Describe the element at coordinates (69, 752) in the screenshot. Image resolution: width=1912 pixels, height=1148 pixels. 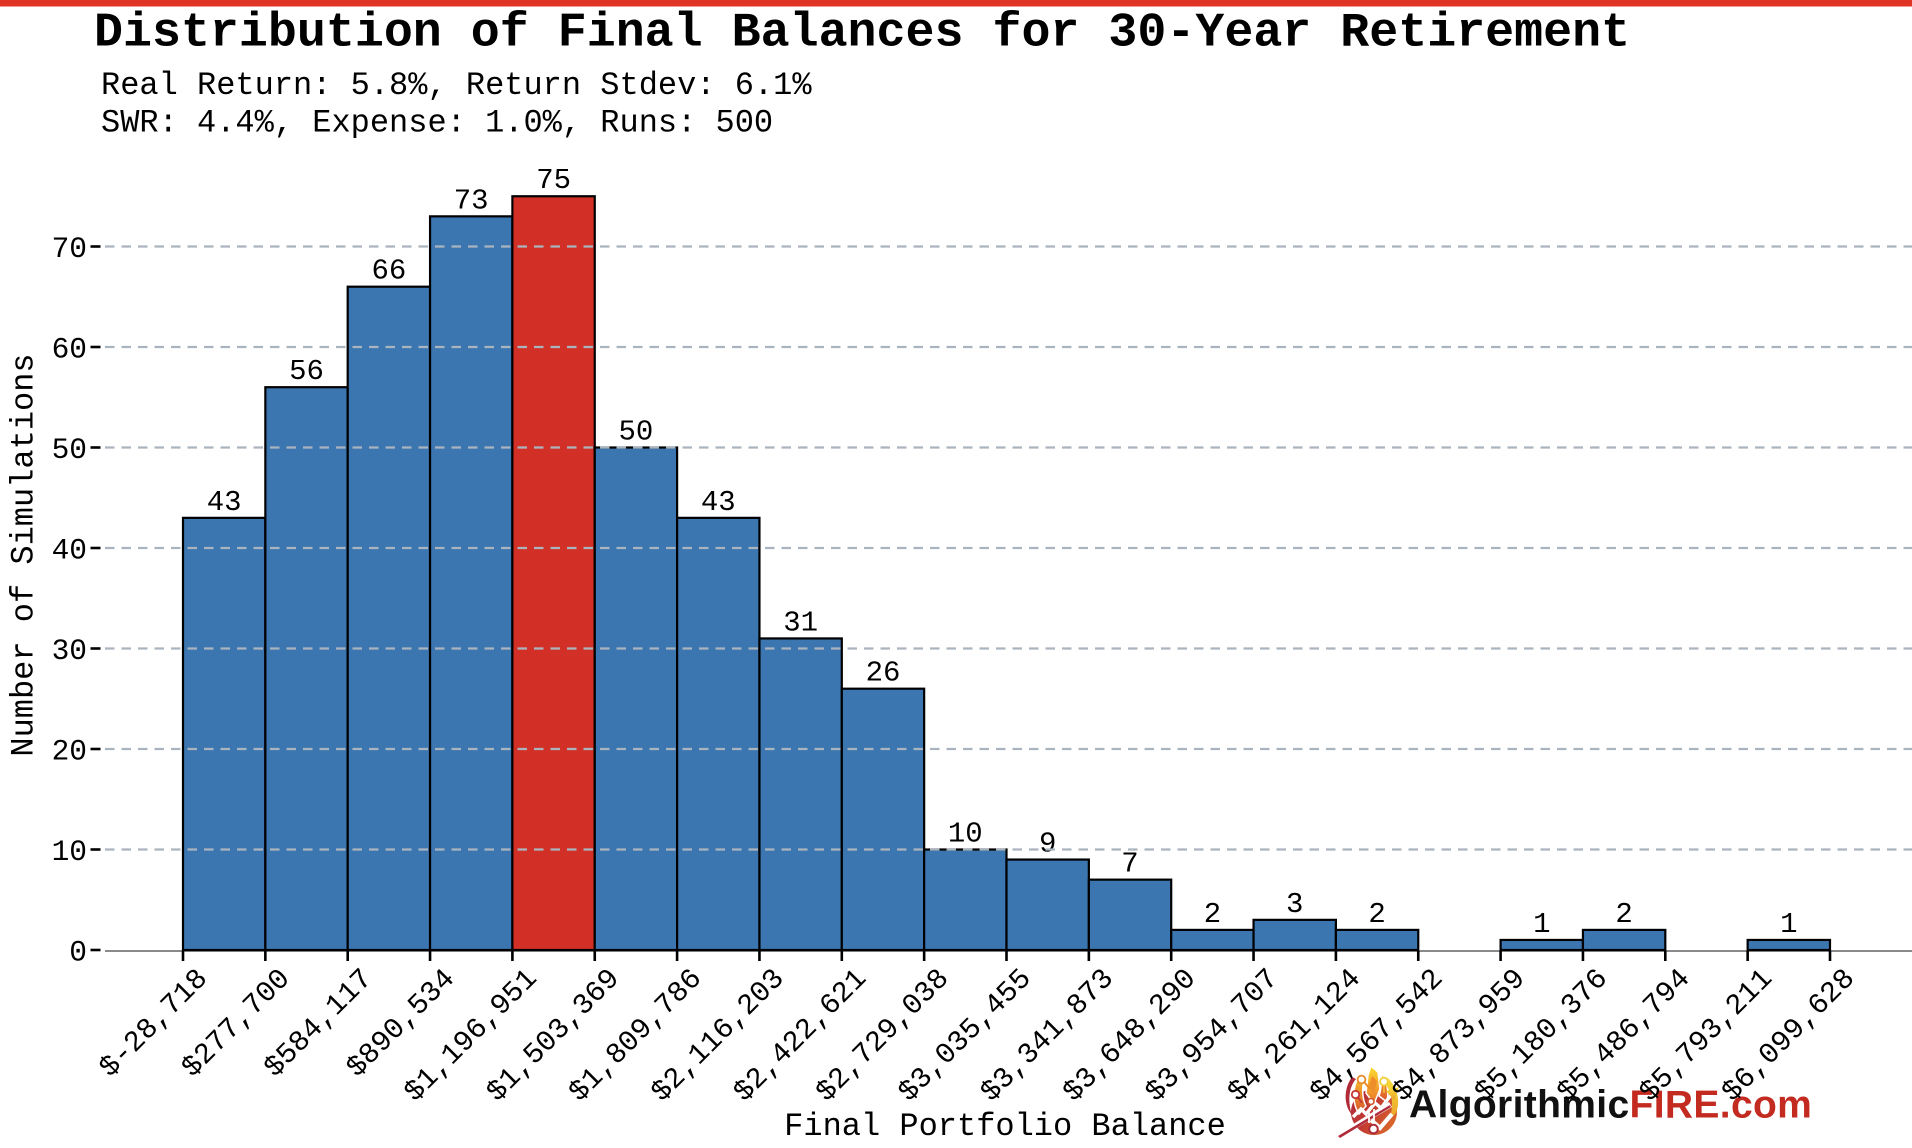
I see `svg-text: 20` at that location.